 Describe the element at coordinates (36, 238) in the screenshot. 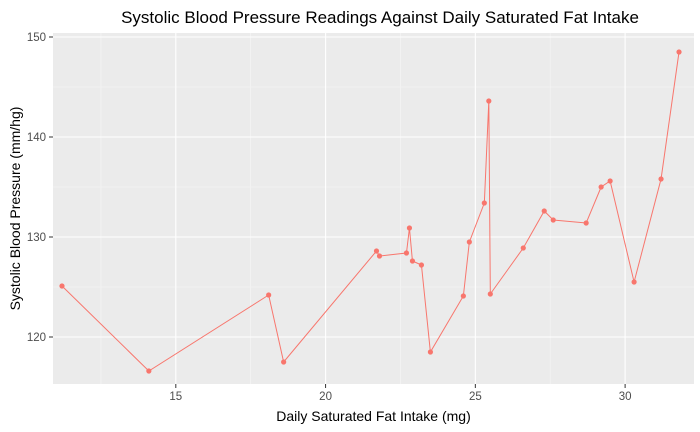

I see `y-tick-label: 130` at that location.